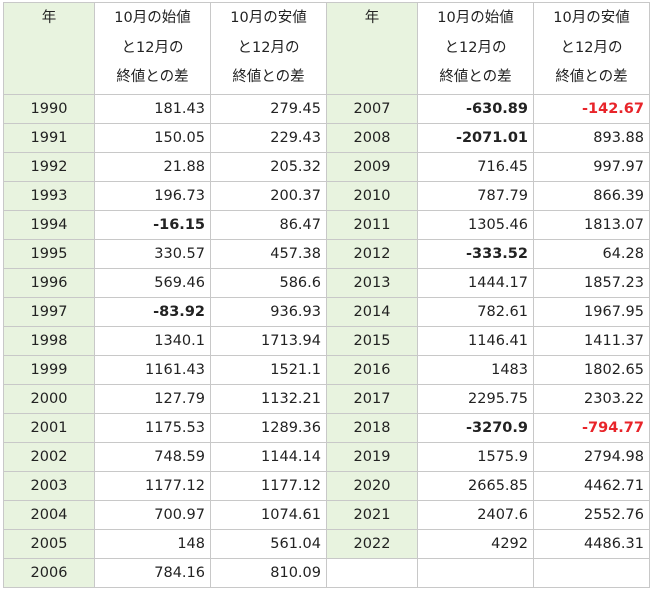 Image resolution: width=652 pixels, height=611 pixels. Describe the element at coordinates (152, 370) in the screenshot. I see `start-diff-cell: 1161.43` at that location.